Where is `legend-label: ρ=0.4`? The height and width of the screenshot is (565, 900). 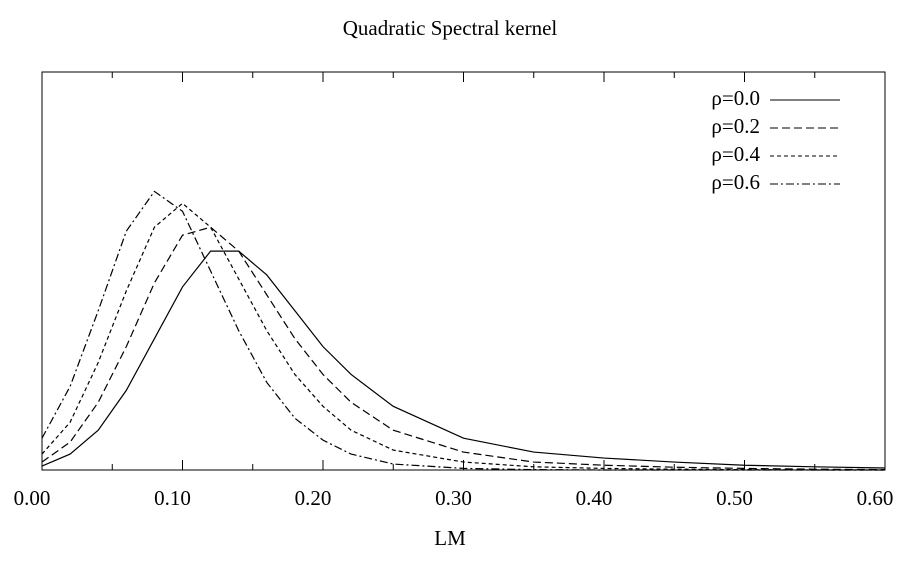
legend-label: ρ=0.4 is located at coordinates (735, 154).